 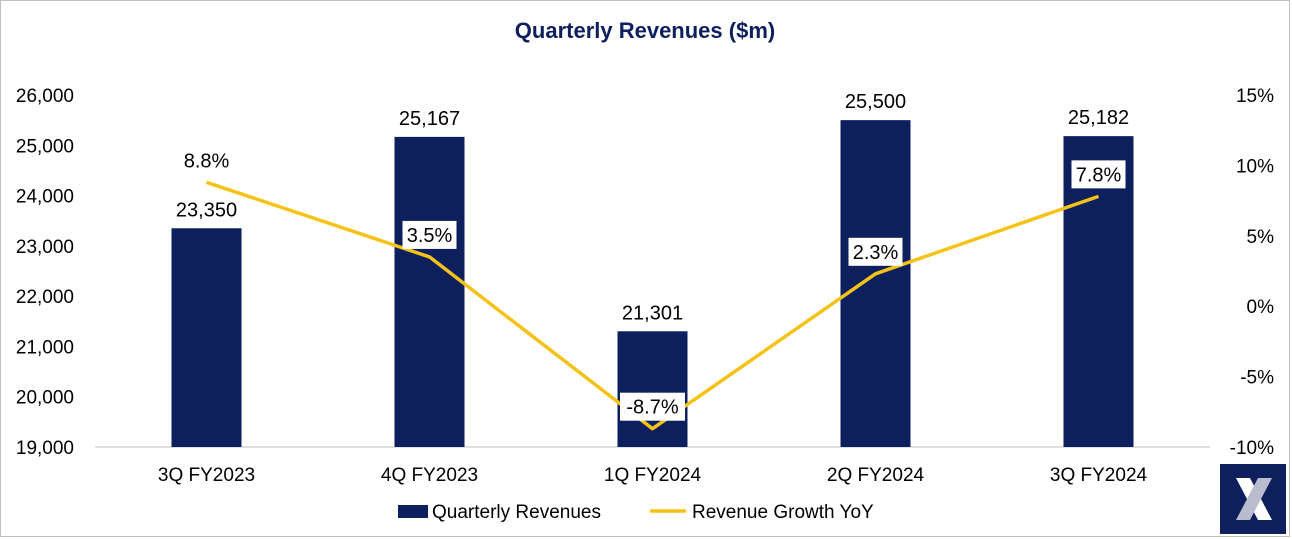 I want to click on bar-value-label: 25,182, so click(x=1098, y=118).